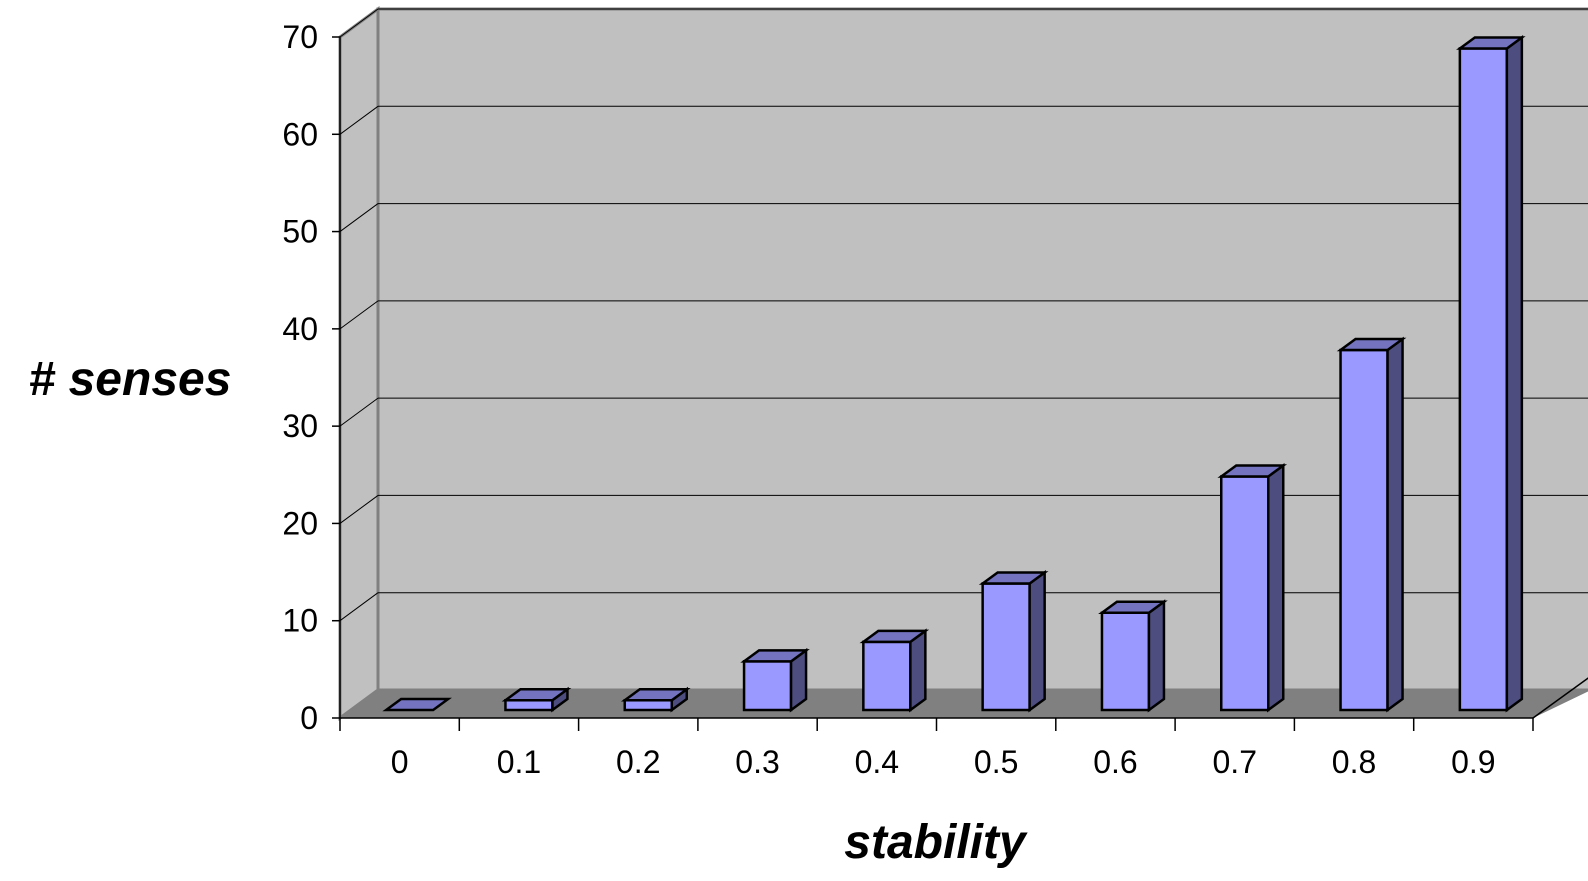 This screenshot has width=1588, height=881. Describe the element at coordinates (1354, 762) in the screenshot. I see `x-tick-label: 0.8` at that location.